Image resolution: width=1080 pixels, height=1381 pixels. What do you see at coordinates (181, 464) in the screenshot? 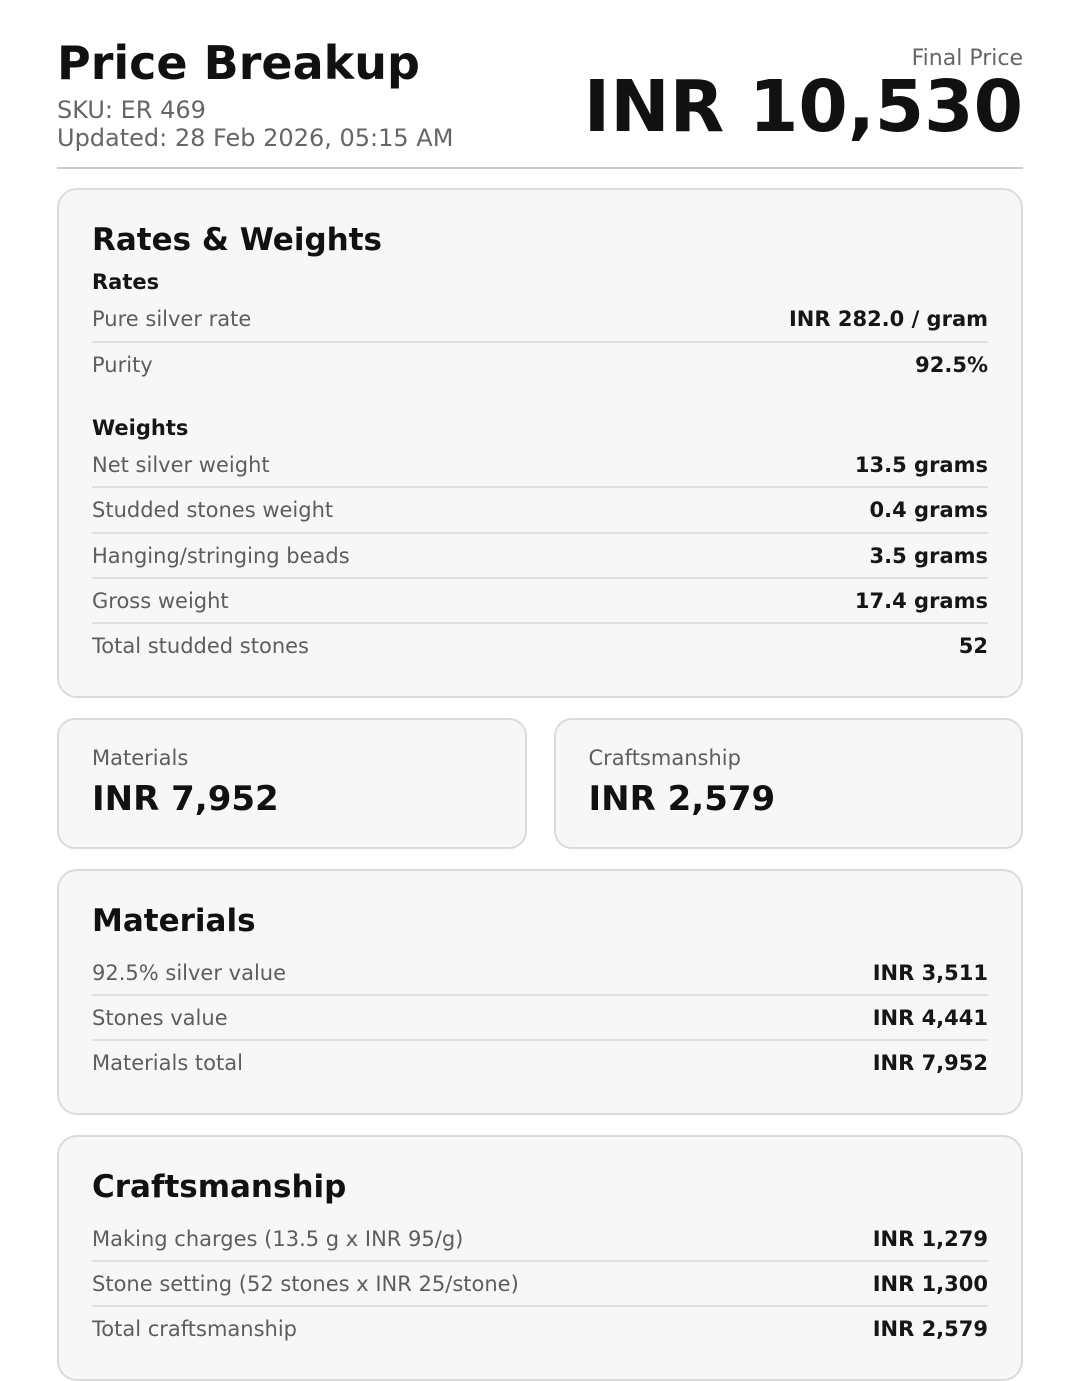
I see `row-label: Net silver weight` at bounding box center [181, 464].